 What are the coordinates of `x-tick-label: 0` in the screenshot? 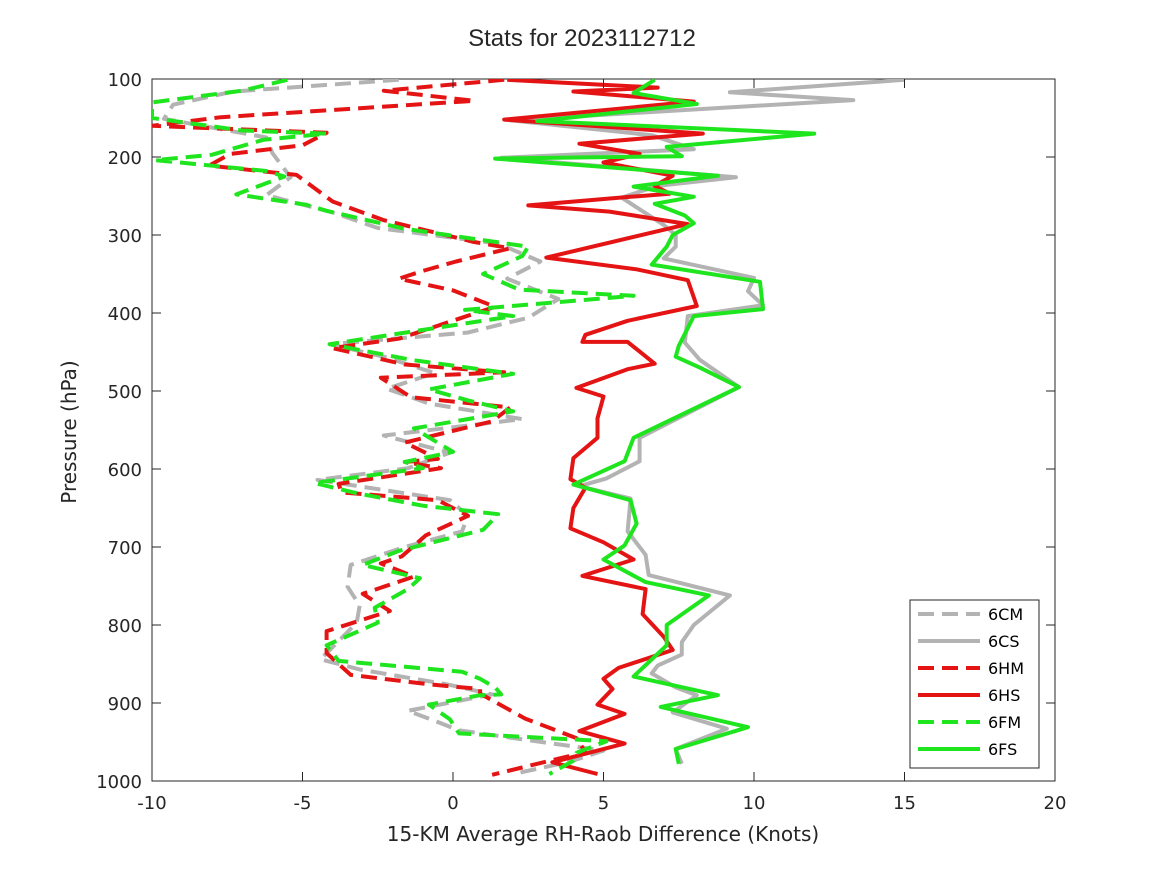 It's located at (452, 803).